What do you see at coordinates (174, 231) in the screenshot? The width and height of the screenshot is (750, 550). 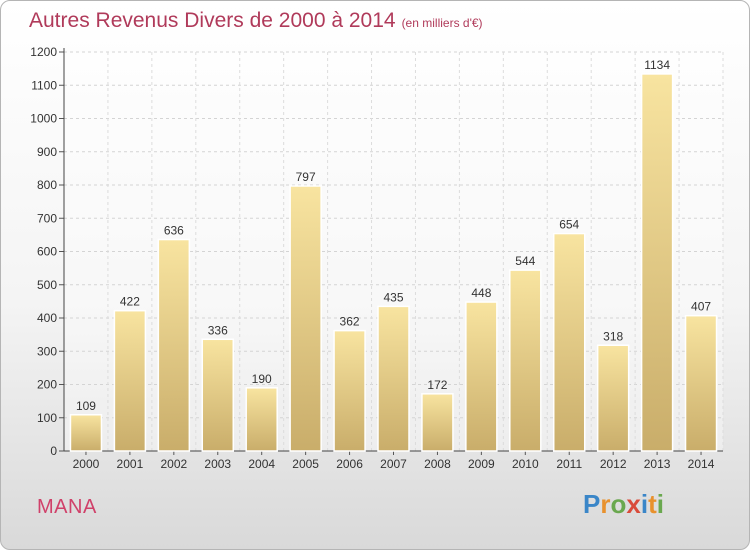 I see `data-label: 636` at bounding box center [174, 231].